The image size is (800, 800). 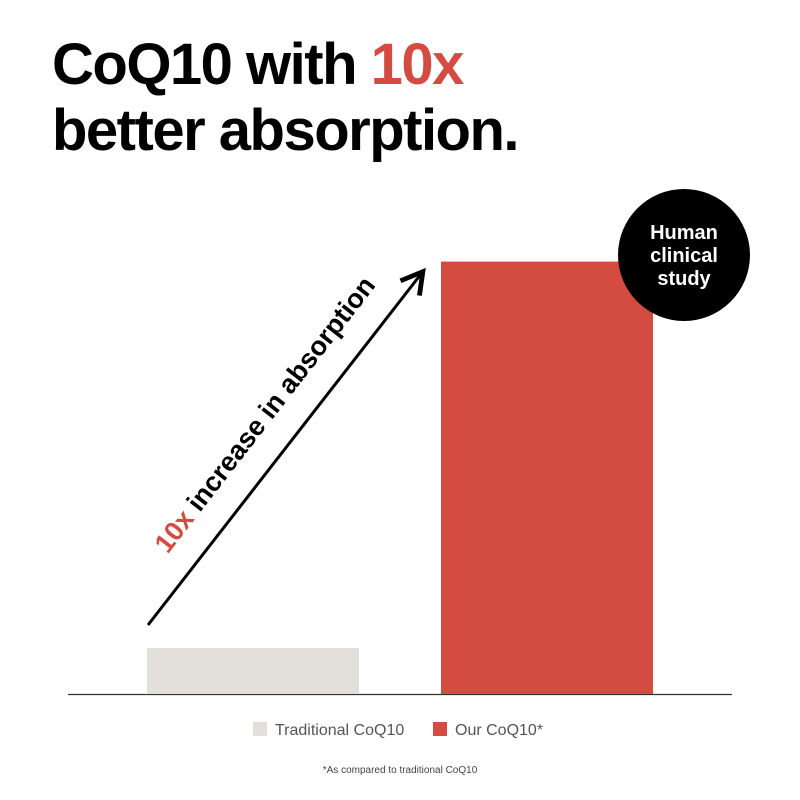 I want to click on badge-text: clinical, so click(x=684, y=256).